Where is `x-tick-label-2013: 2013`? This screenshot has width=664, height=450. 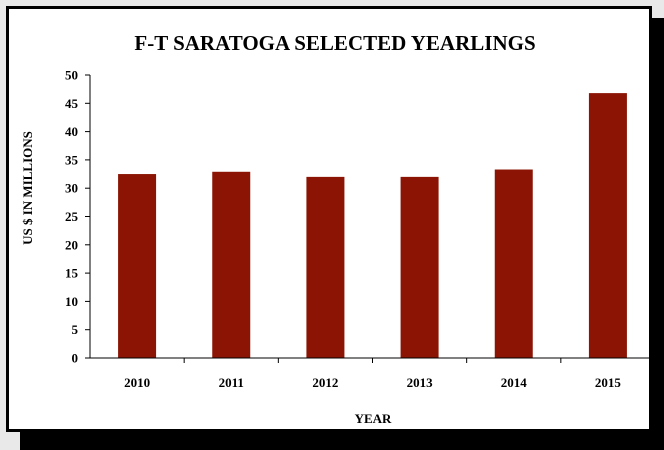
x-tick-label-2013: 2013 is located at coordinates (420, 382).